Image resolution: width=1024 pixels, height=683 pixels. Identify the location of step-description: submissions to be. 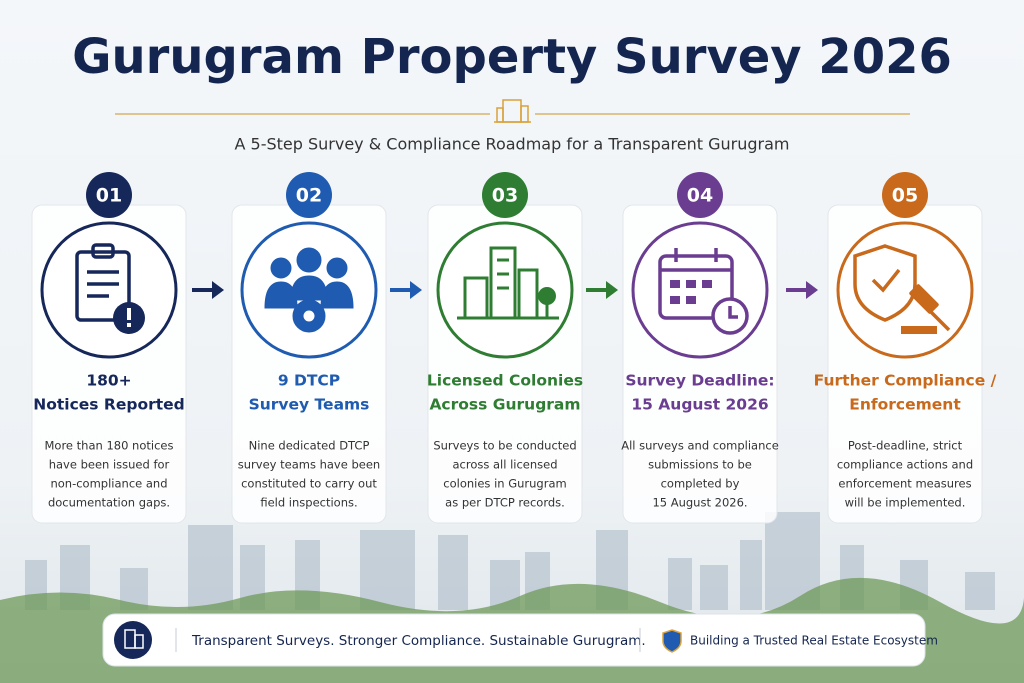
(700, 465).